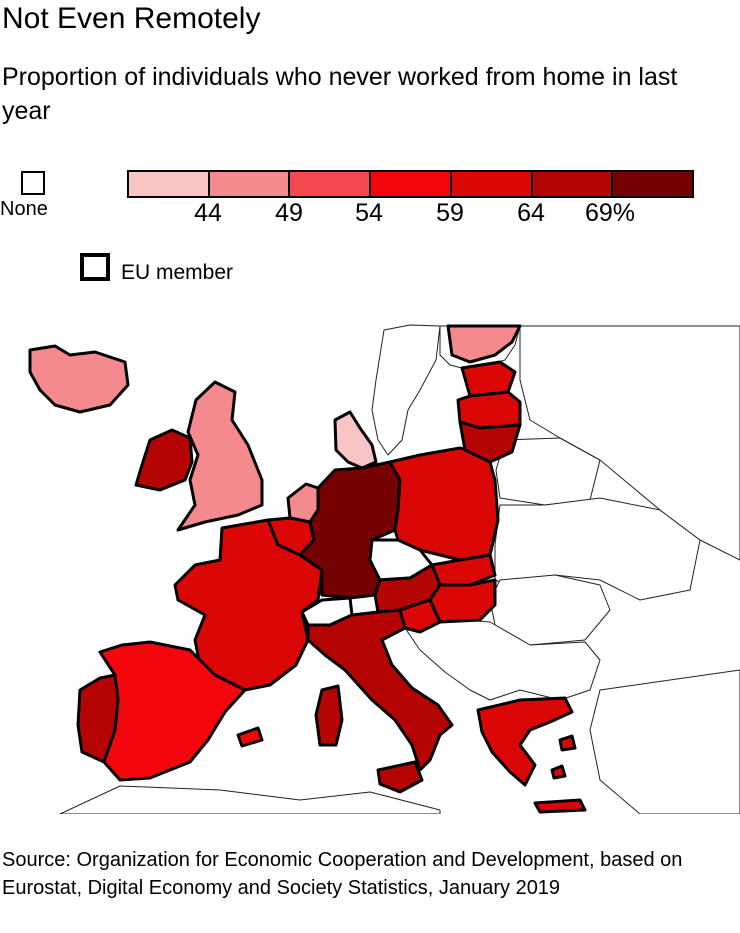  Describe the element at coordinates (525, 741) in the screenshot. I see `map-greece` at that location.